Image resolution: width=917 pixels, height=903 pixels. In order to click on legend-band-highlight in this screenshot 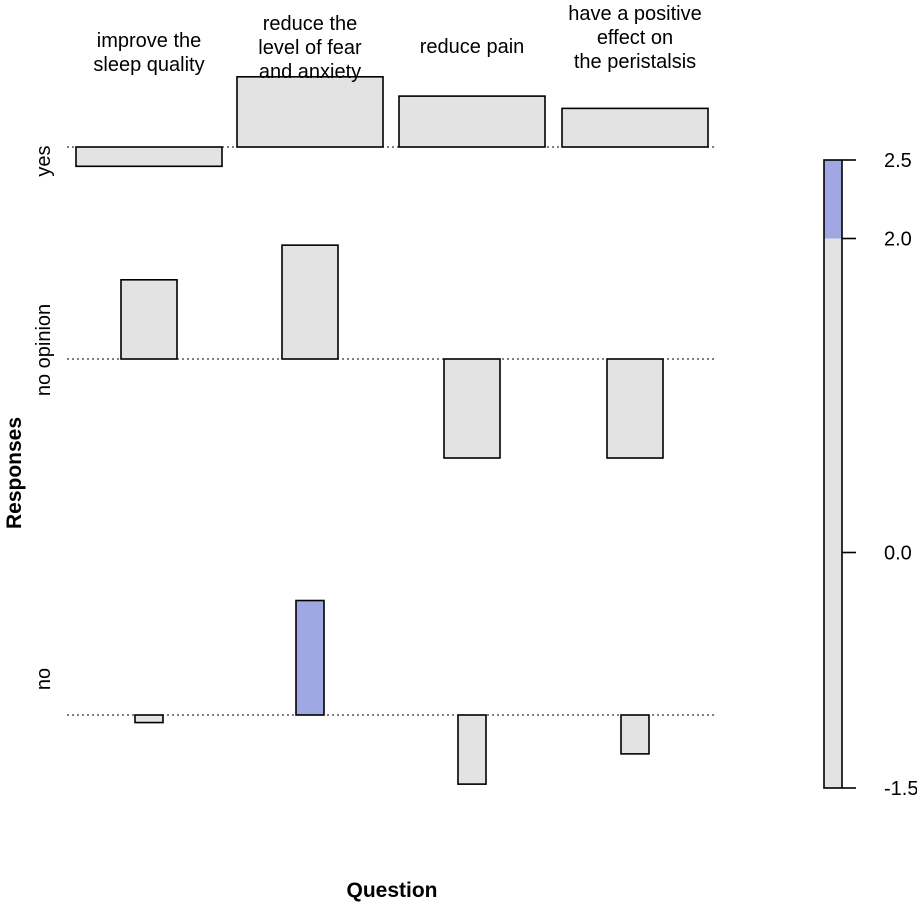, I will do `click(833, 199)`.